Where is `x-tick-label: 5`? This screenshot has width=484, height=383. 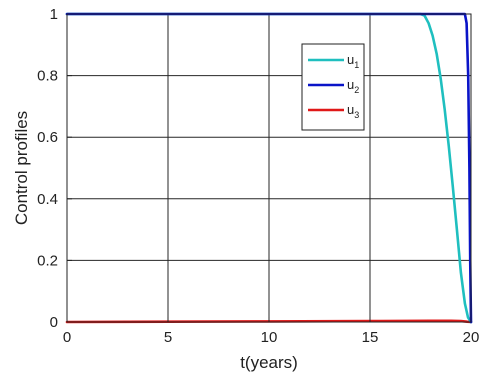
x-tick-label: 5 is located at coordinates (168, 337).